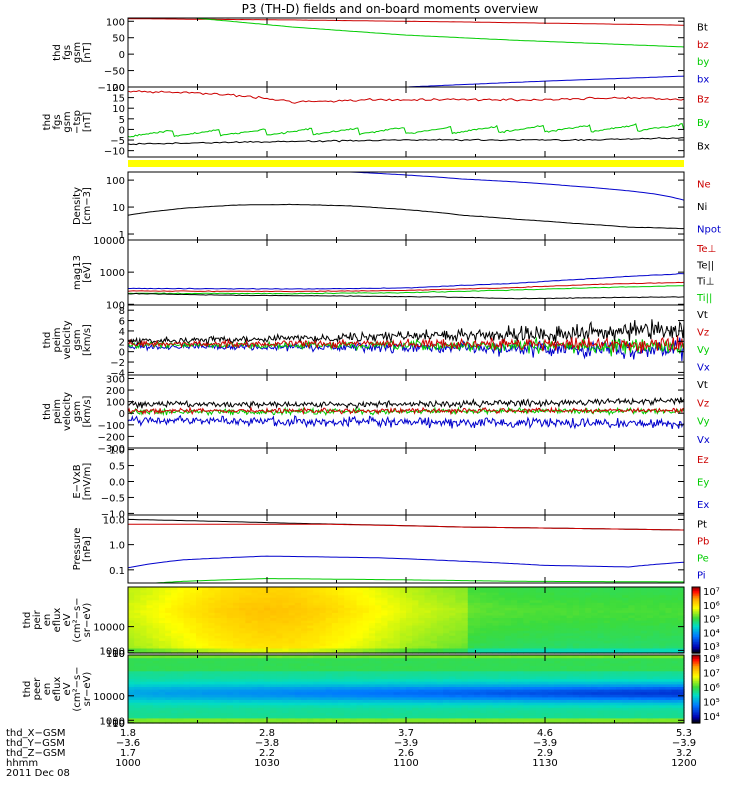  Describe the element at coordinates (406, 97) in the screenshot. I see `series-Bz` at that location.